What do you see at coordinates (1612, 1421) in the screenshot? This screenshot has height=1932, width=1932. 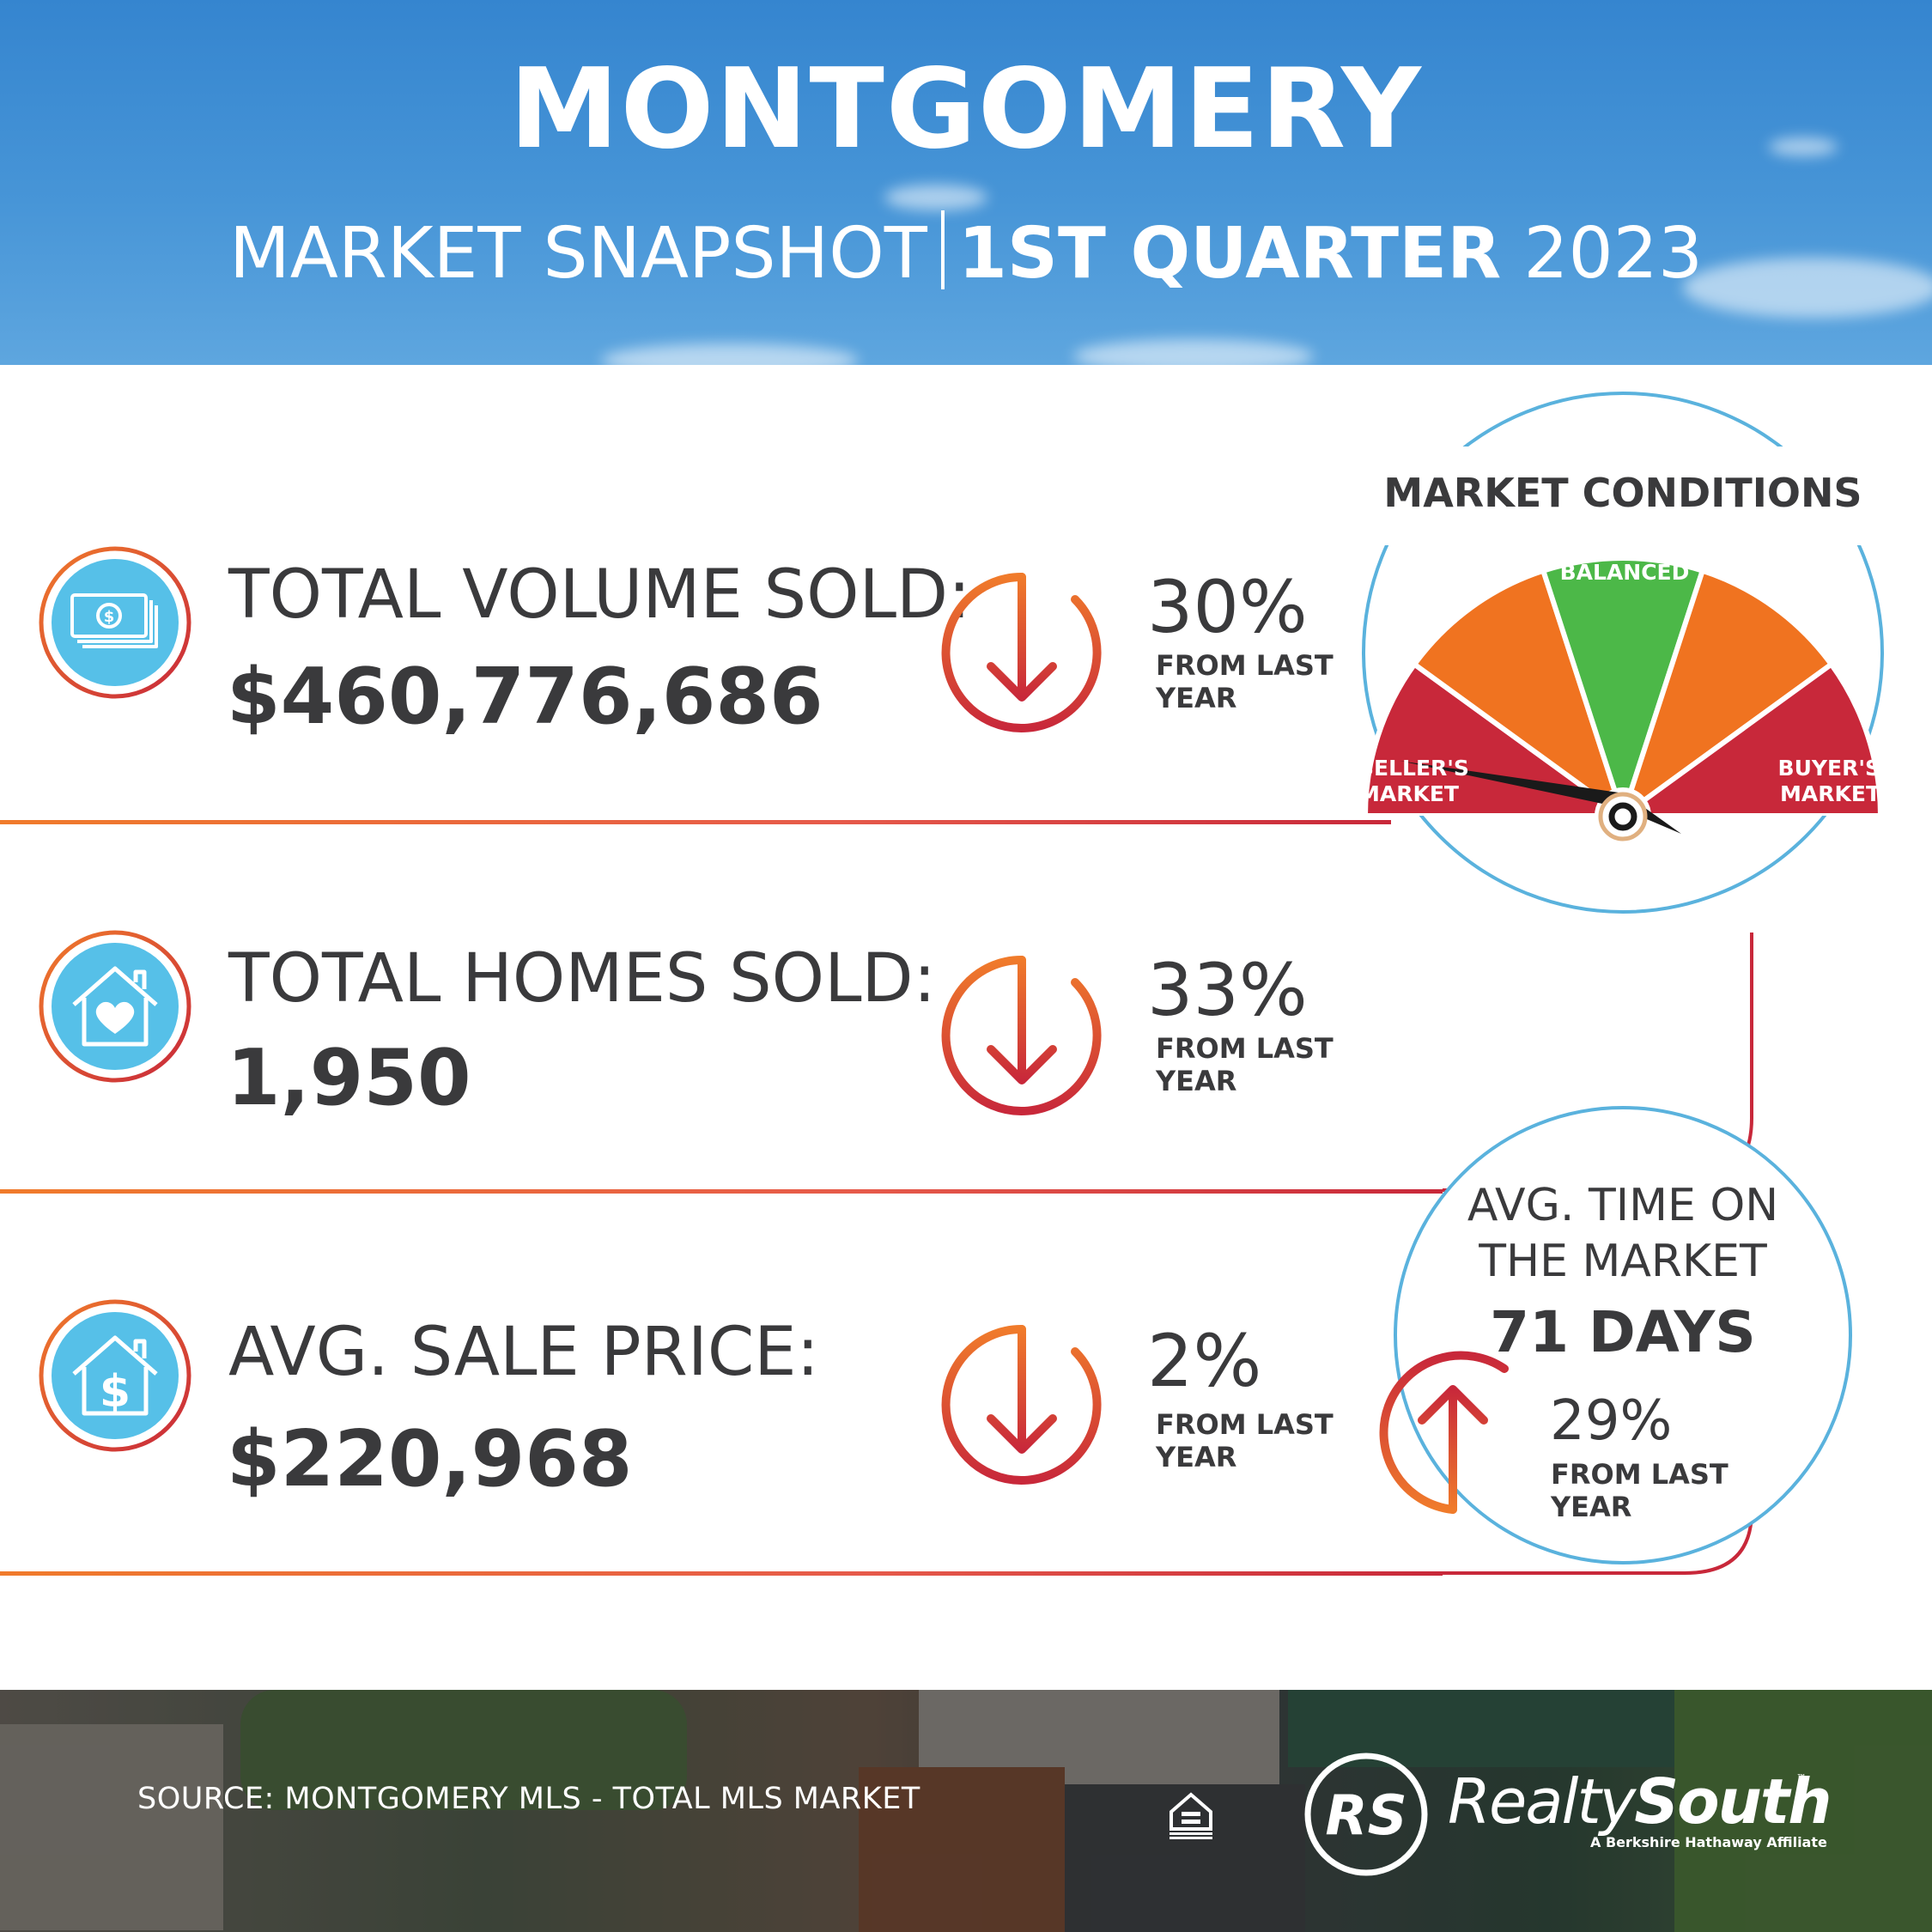 I see `time-on-market-change: 29%` at bounding box center [1612, 1421].